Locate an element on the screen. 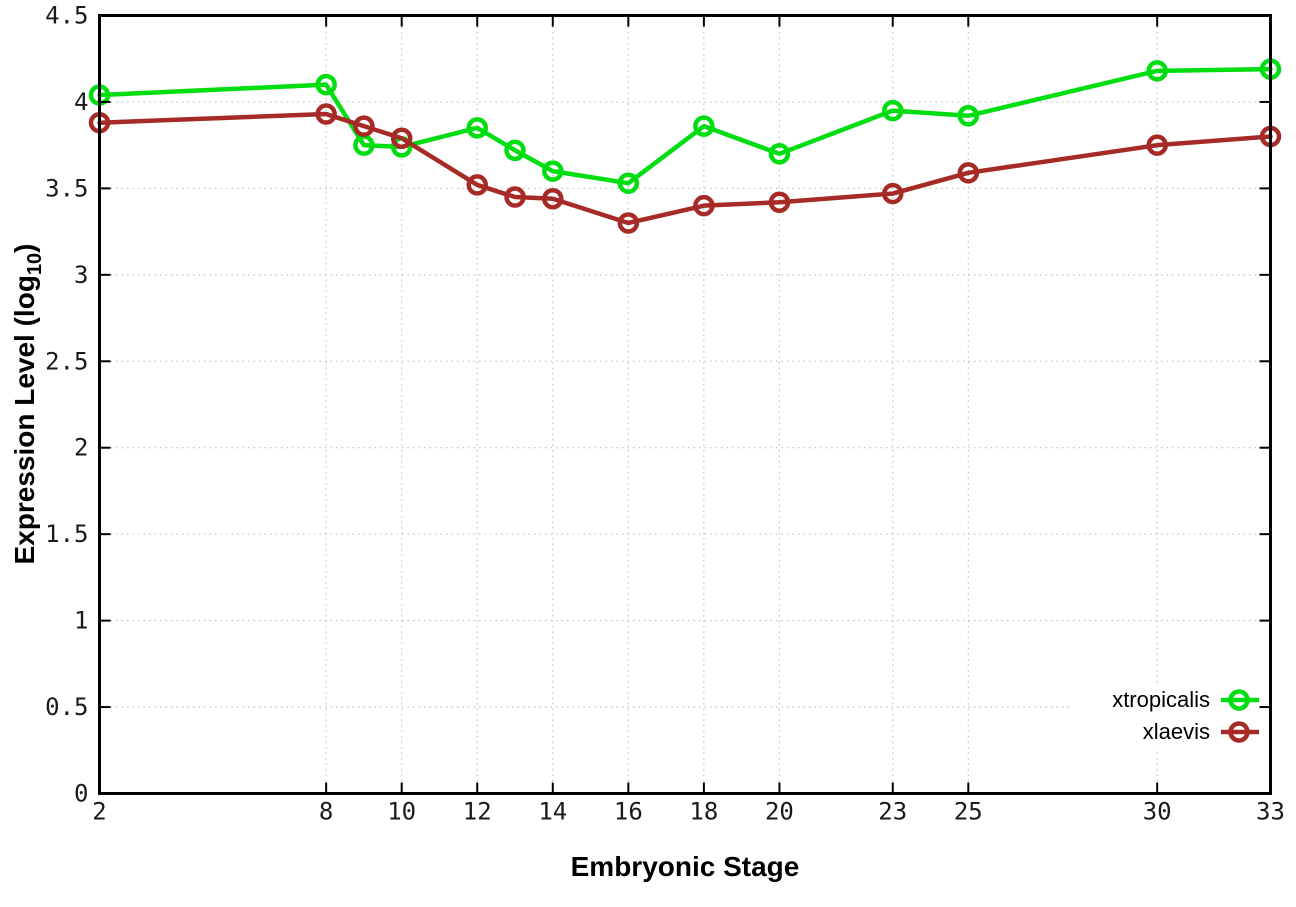 This screenshot has width=1296, height=907. x-tick-label-2: 2 is located at coordinates (99, 812).